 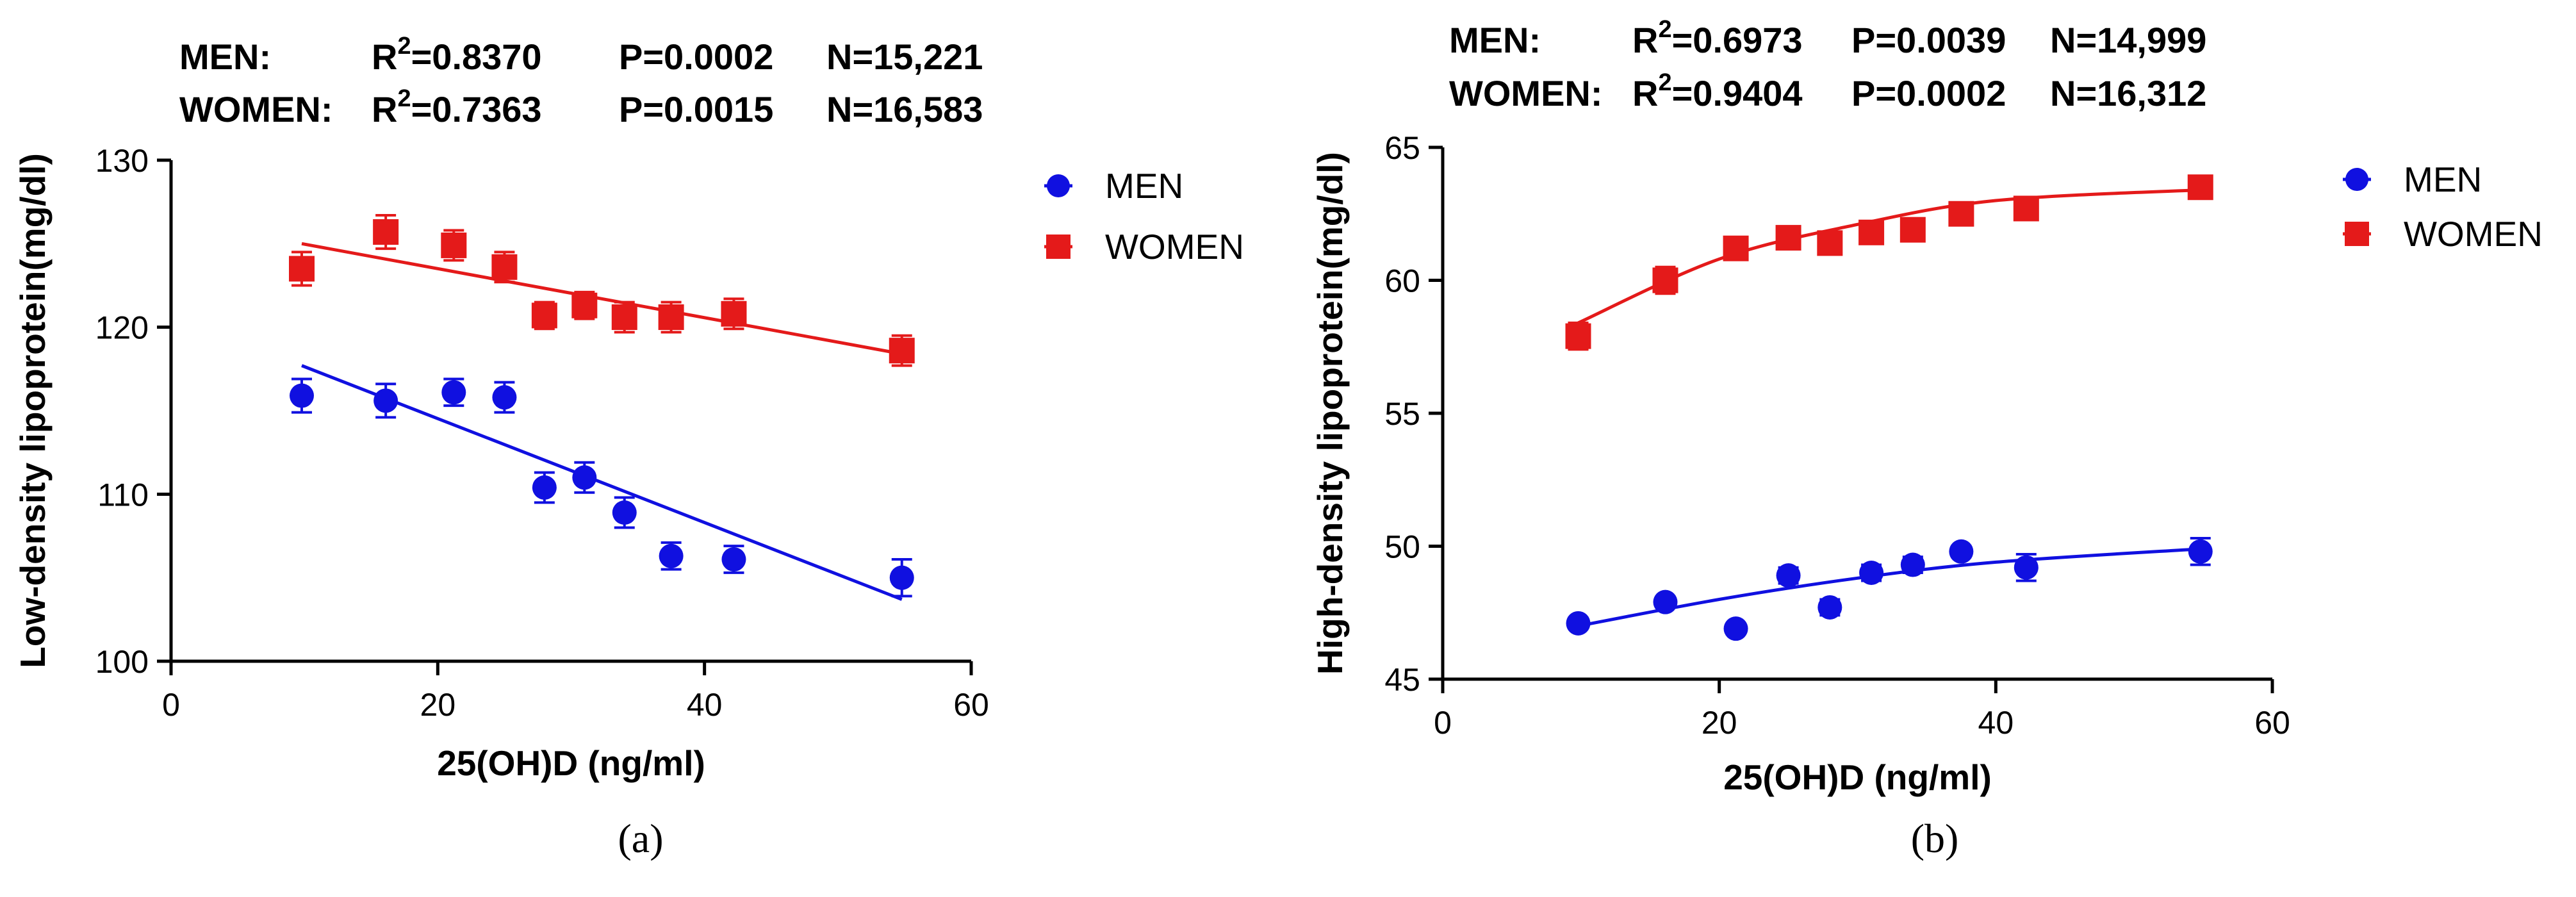 I want to click on y-tick-label: 130, so click(x=122, y=161).